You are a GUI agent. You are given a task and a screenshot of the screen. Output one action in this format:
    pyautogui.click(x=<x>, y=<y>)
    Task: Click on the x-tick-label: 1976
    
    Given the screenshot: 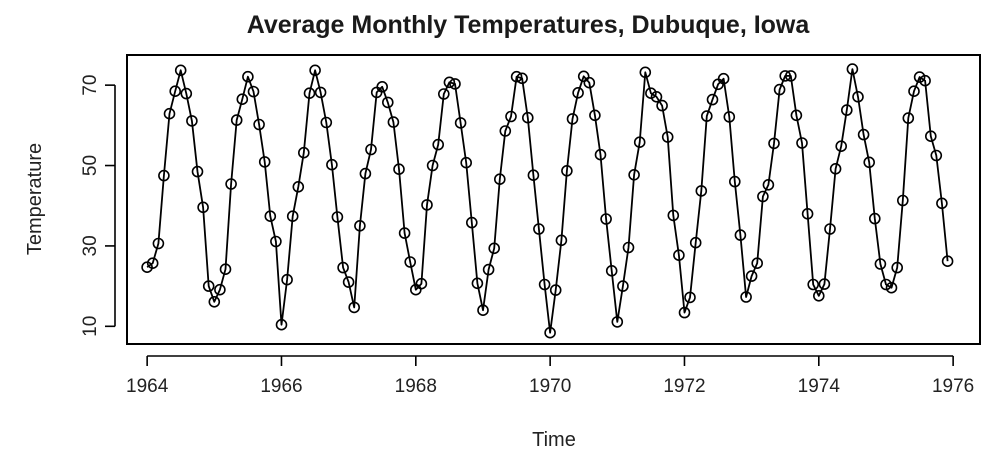 What is the action you would take?
    pyautogui.click(x=953, y=386)
    